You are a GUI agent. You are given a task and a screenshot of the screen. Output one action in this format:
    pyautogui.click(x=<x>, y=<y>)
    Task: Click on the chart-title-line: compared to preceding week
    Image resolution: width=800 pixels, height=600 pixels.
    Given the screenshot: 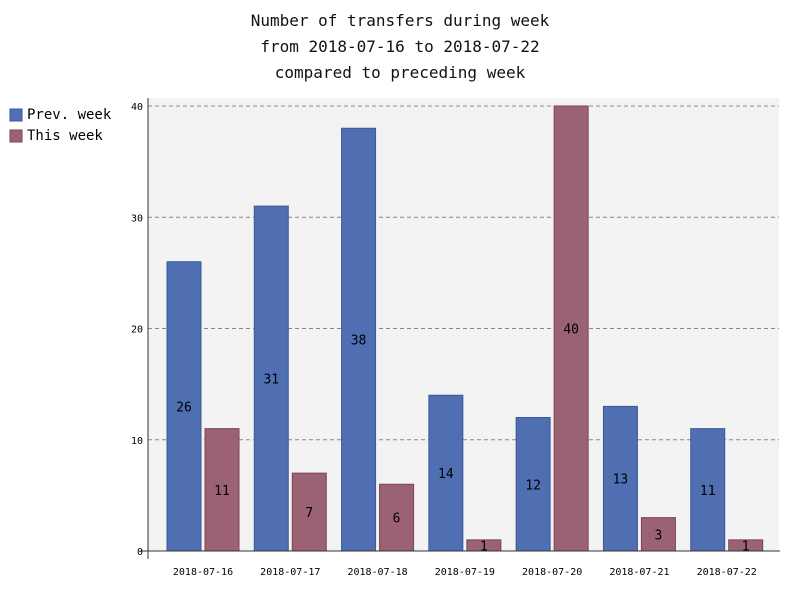 What is the action you would take?
    pyautogui.click(x=400, y=72)
    